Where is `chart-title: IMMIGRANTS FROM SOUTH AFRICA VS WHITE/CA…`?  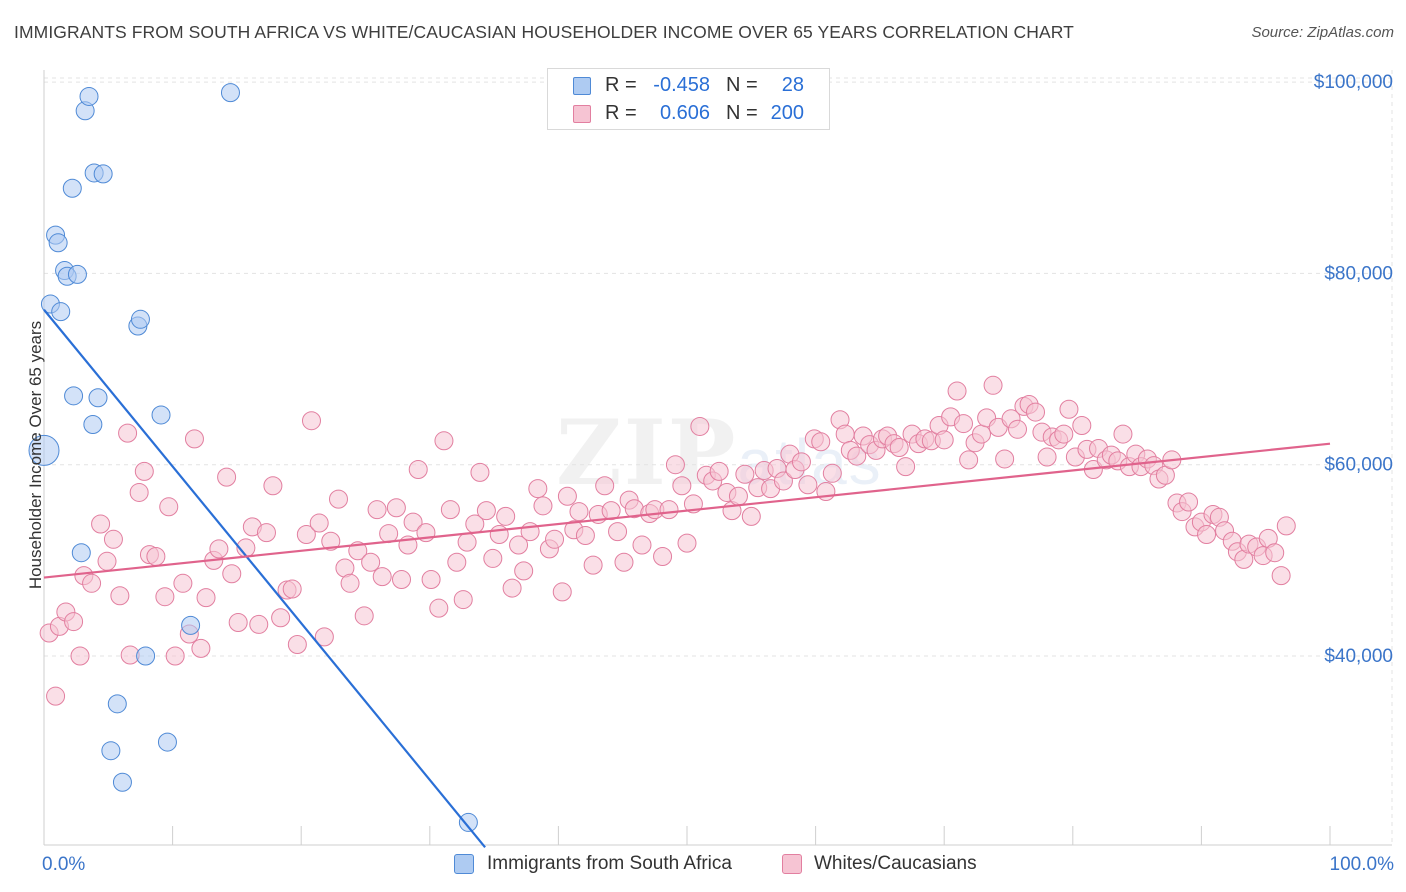
chart-title: IMMIGRANTS FROM SOUTH AFRICA VS WHITE/CA… is located at coordinates (544, 32).